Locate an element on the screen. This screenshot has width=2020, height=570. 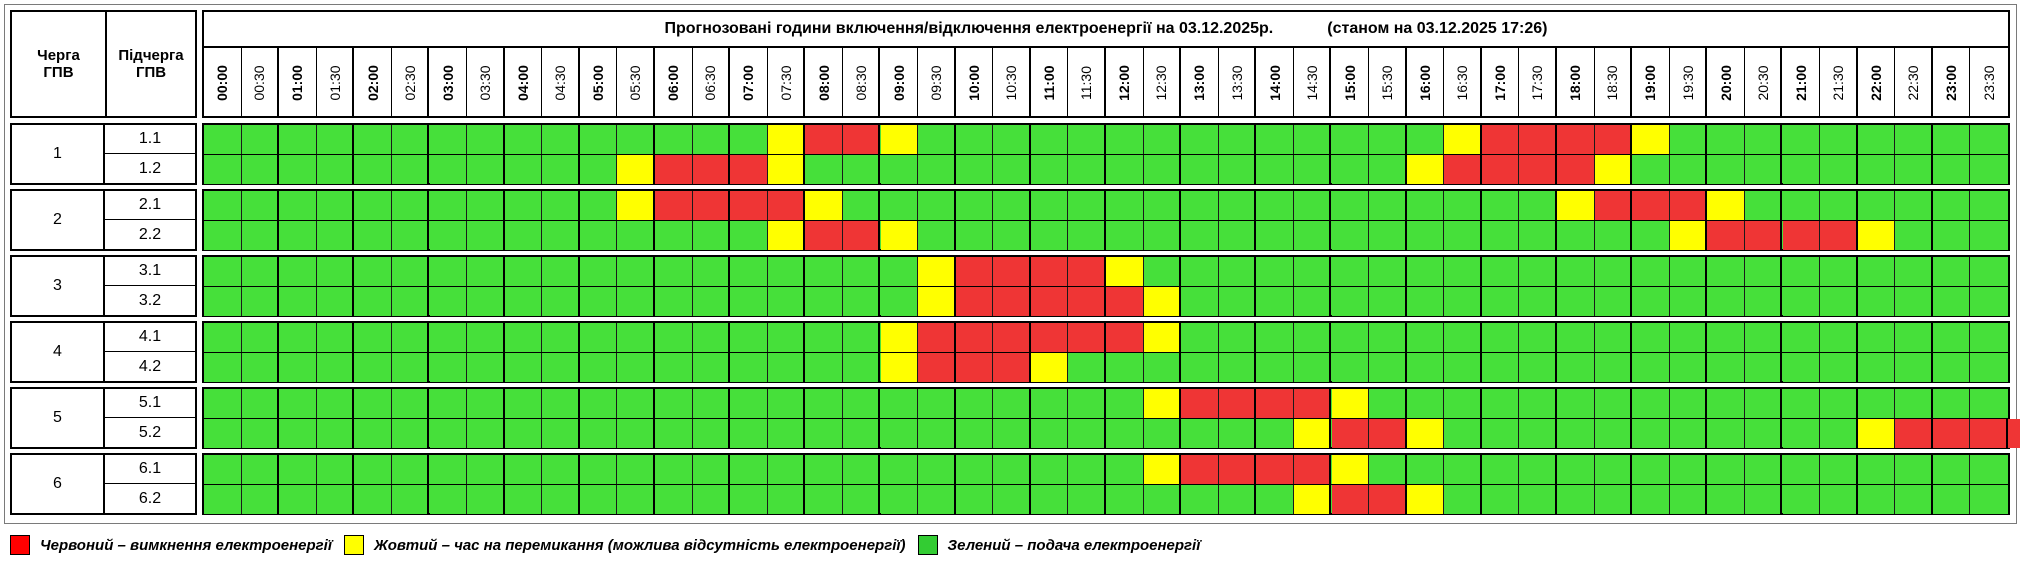
slot-3.2-00:30 is located at coordinates (260, 301).